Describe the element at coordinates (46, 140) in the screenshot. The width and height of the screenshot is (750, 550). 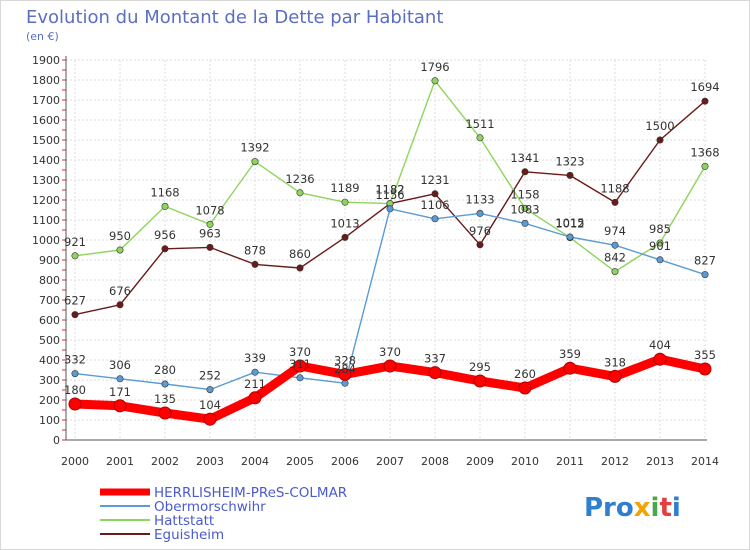
I see `y-tick-label: 1500` at that location.